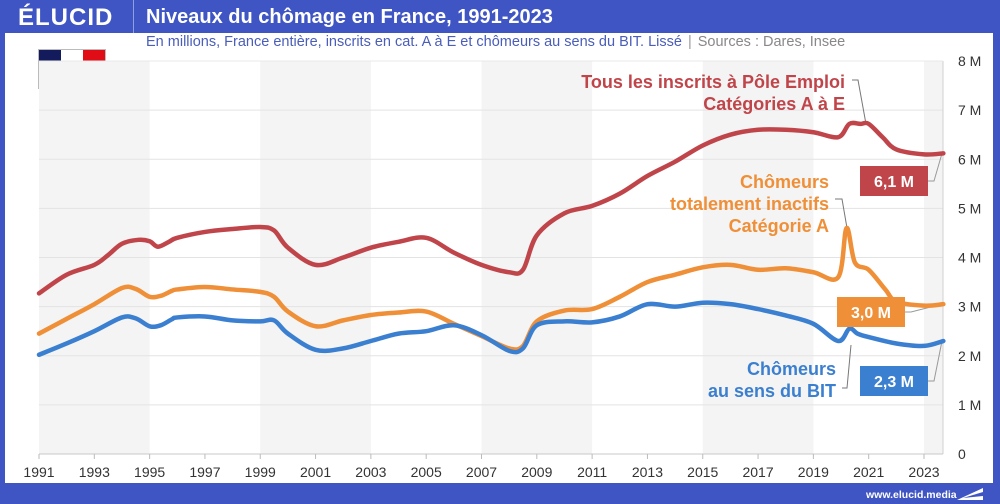 The image size is (1000, 504). What do you see at coordinates (779, 226) in the screenshot?
I see `series-label-line: Catégorie A` at bounding box center [779, 226].